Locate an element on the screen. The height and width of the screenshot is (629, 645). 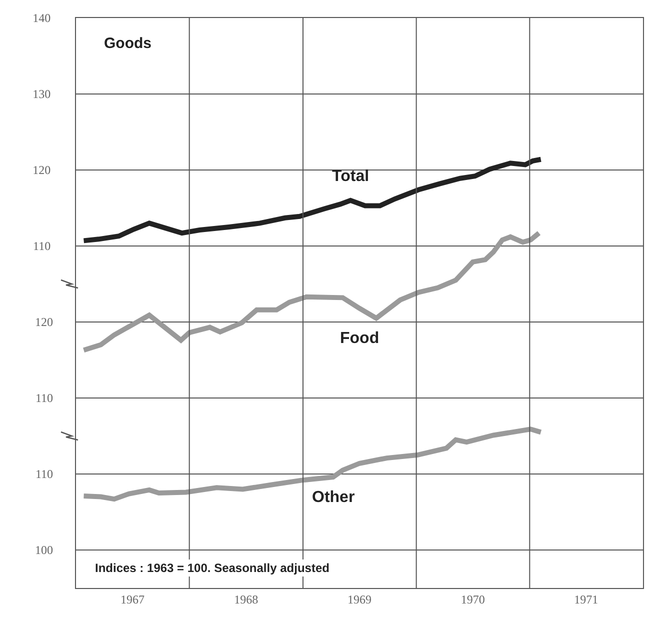
y-tick-label: 120 is located at coordinates (41, 170).